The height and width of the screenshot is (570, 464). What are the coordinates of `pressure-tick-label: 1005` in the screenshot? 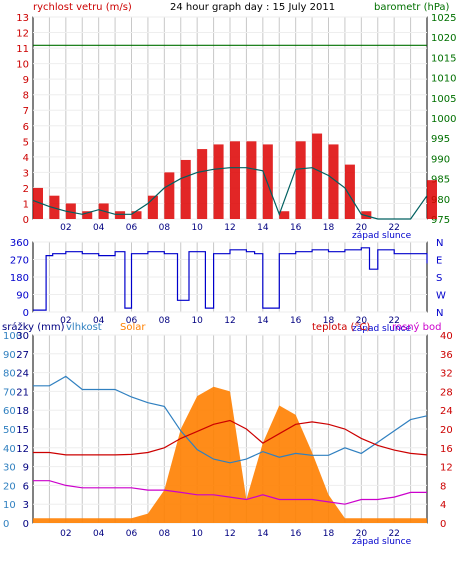 It's located at (443, 99).